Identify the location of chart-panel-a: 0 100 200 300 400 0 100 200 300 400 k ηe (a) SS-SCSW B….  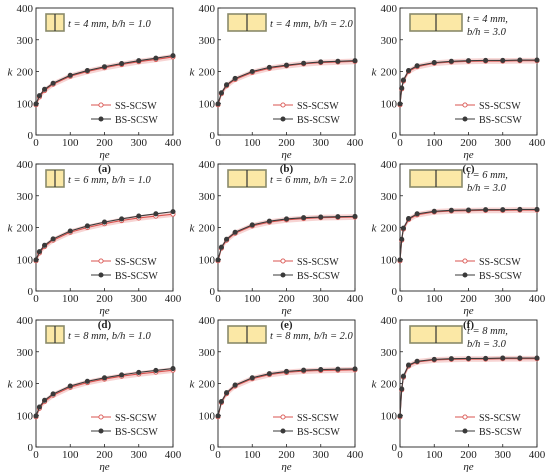
(95, 89).